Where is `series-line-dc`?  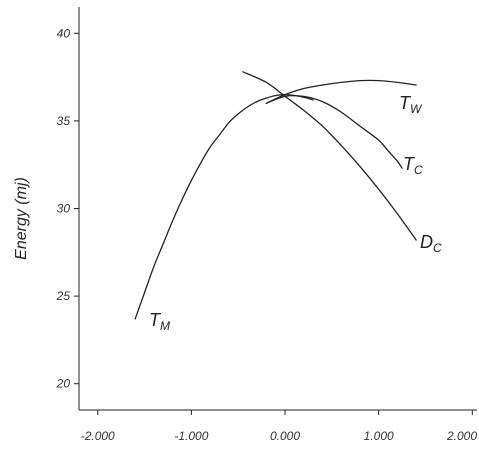
series-line-dc is located at coordinates (329, 156).